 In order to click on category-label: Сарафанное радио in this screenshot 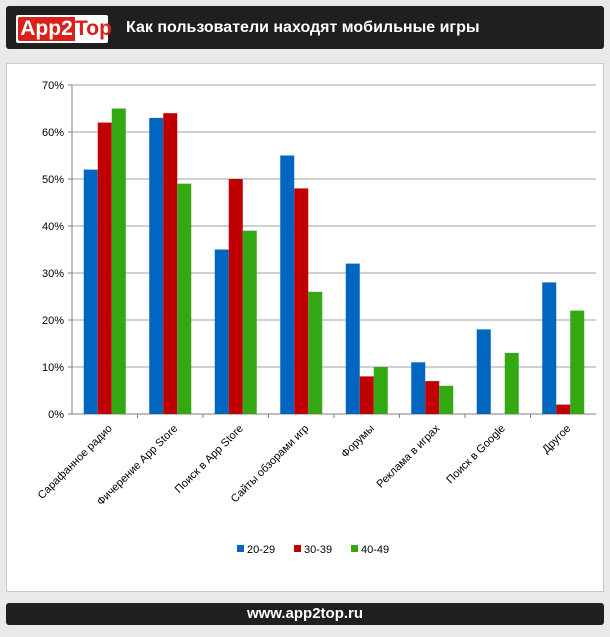, I will do `click(75, 462)`.